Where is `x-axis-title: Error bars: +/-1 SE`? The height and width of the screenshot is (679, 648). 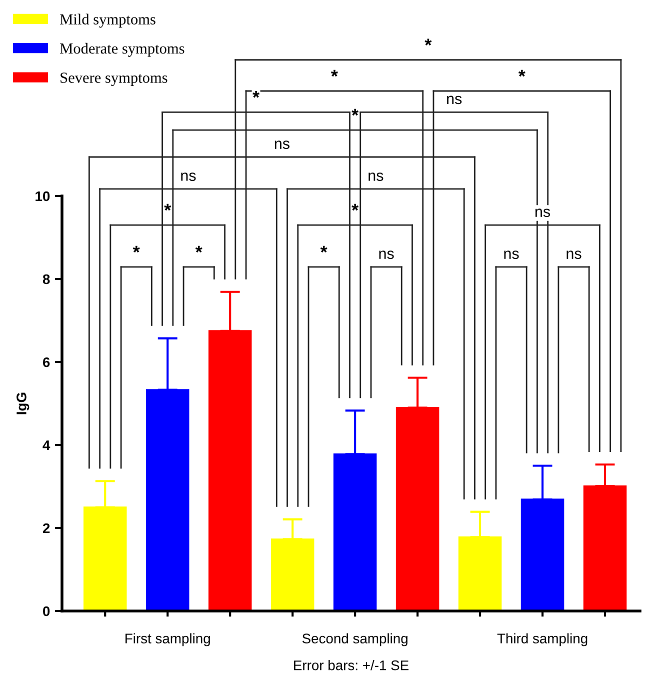 x-axis-title: Error bars: +/-1 SE is located at coordinates (351, 665).